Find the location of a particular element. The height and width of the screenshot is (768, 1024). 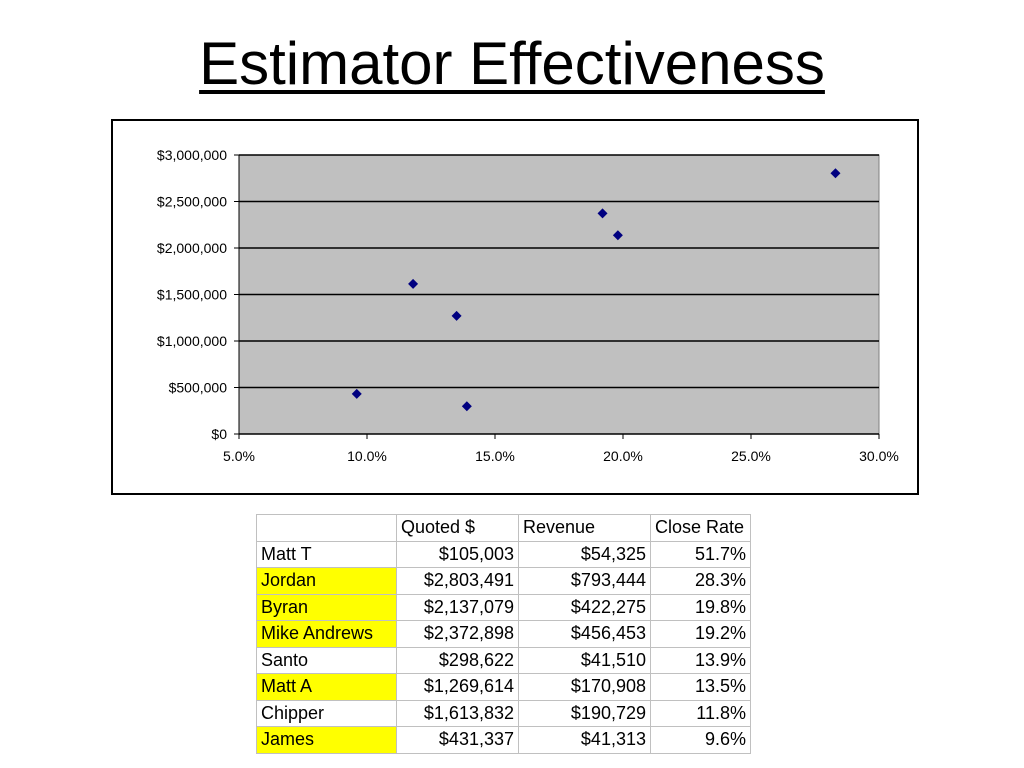

y-tick-label: $0 is located at coordinates (219, 434).